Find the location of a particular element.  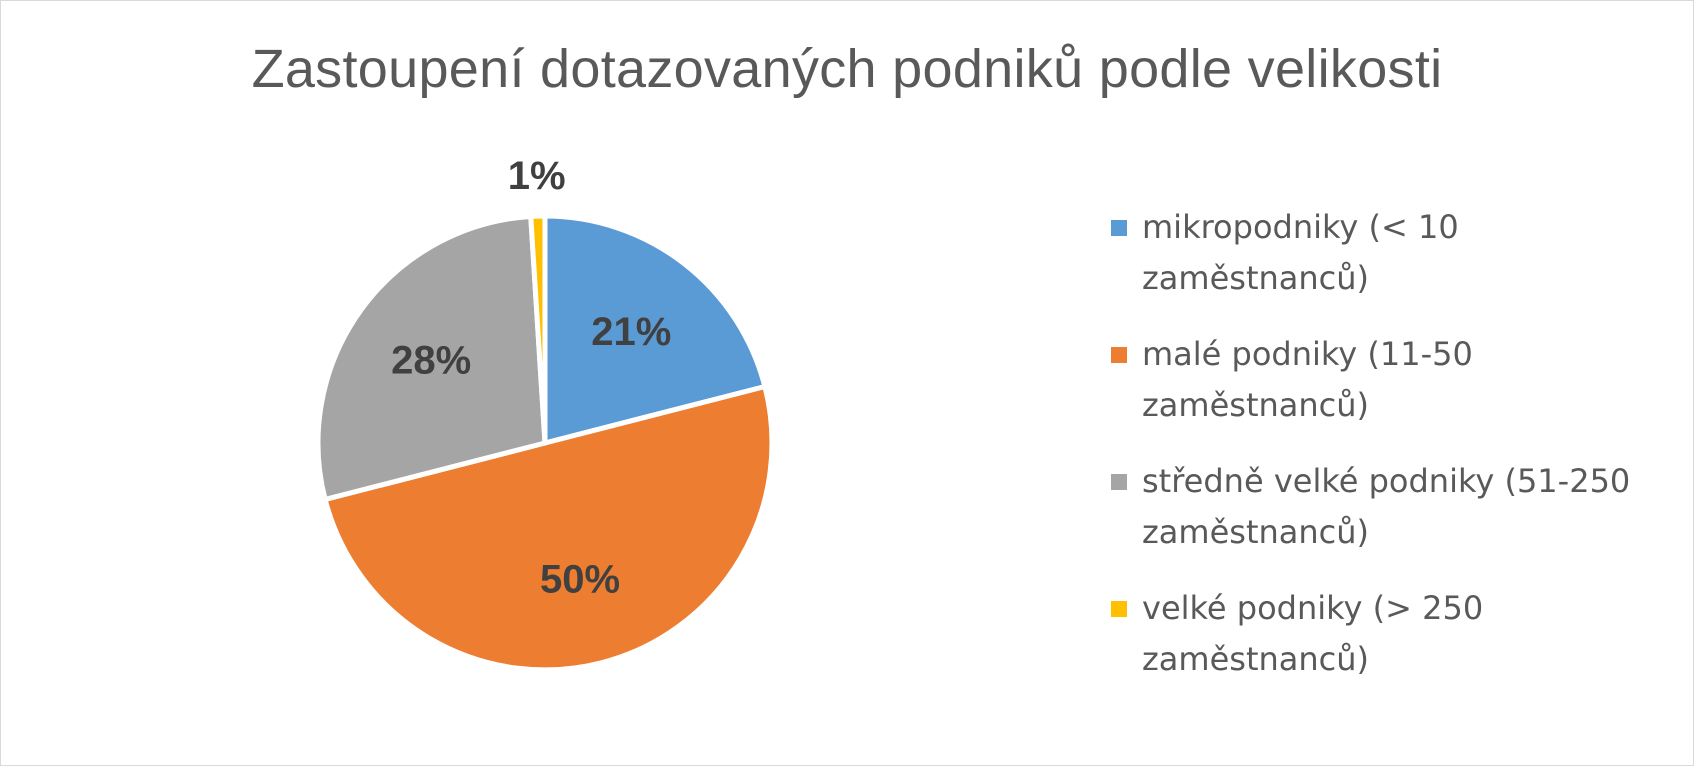

legend-item-small: malé podniky (11-50 zaměstnanců) is located at coordinates (1398, 380).